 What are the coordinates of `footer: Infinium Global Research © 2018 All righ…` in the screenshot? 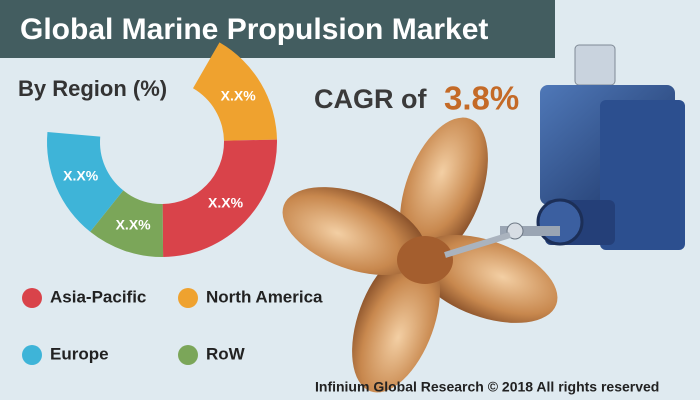 It's located at (487, 387).